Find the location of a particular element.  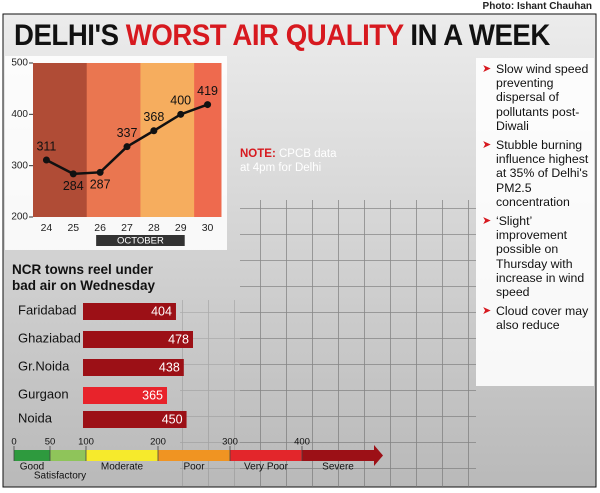

scale-label: Poor is located at coordinates (194, 467).